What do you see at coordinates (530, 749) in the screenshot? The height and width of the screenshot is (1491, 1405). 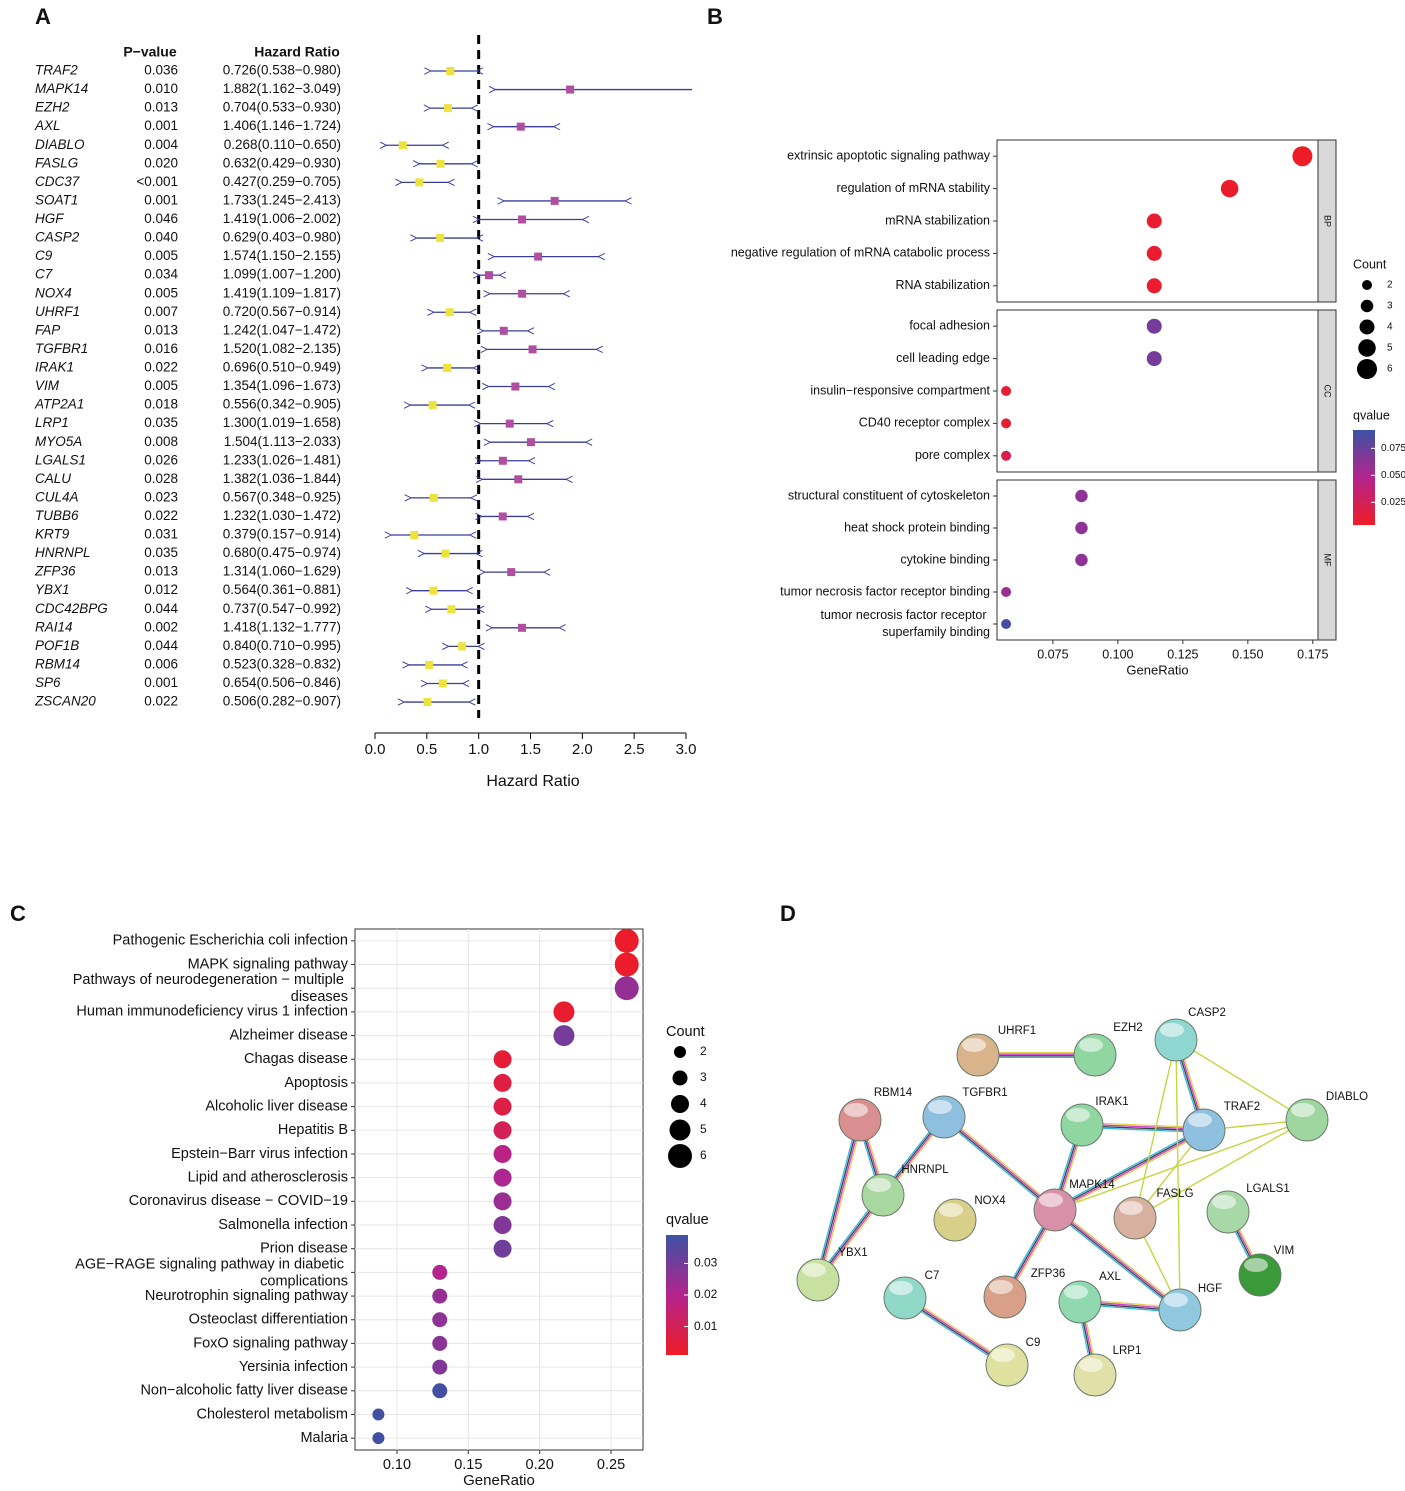 I see `x-tick-label: 1.5` at bounding box center [530, 749].